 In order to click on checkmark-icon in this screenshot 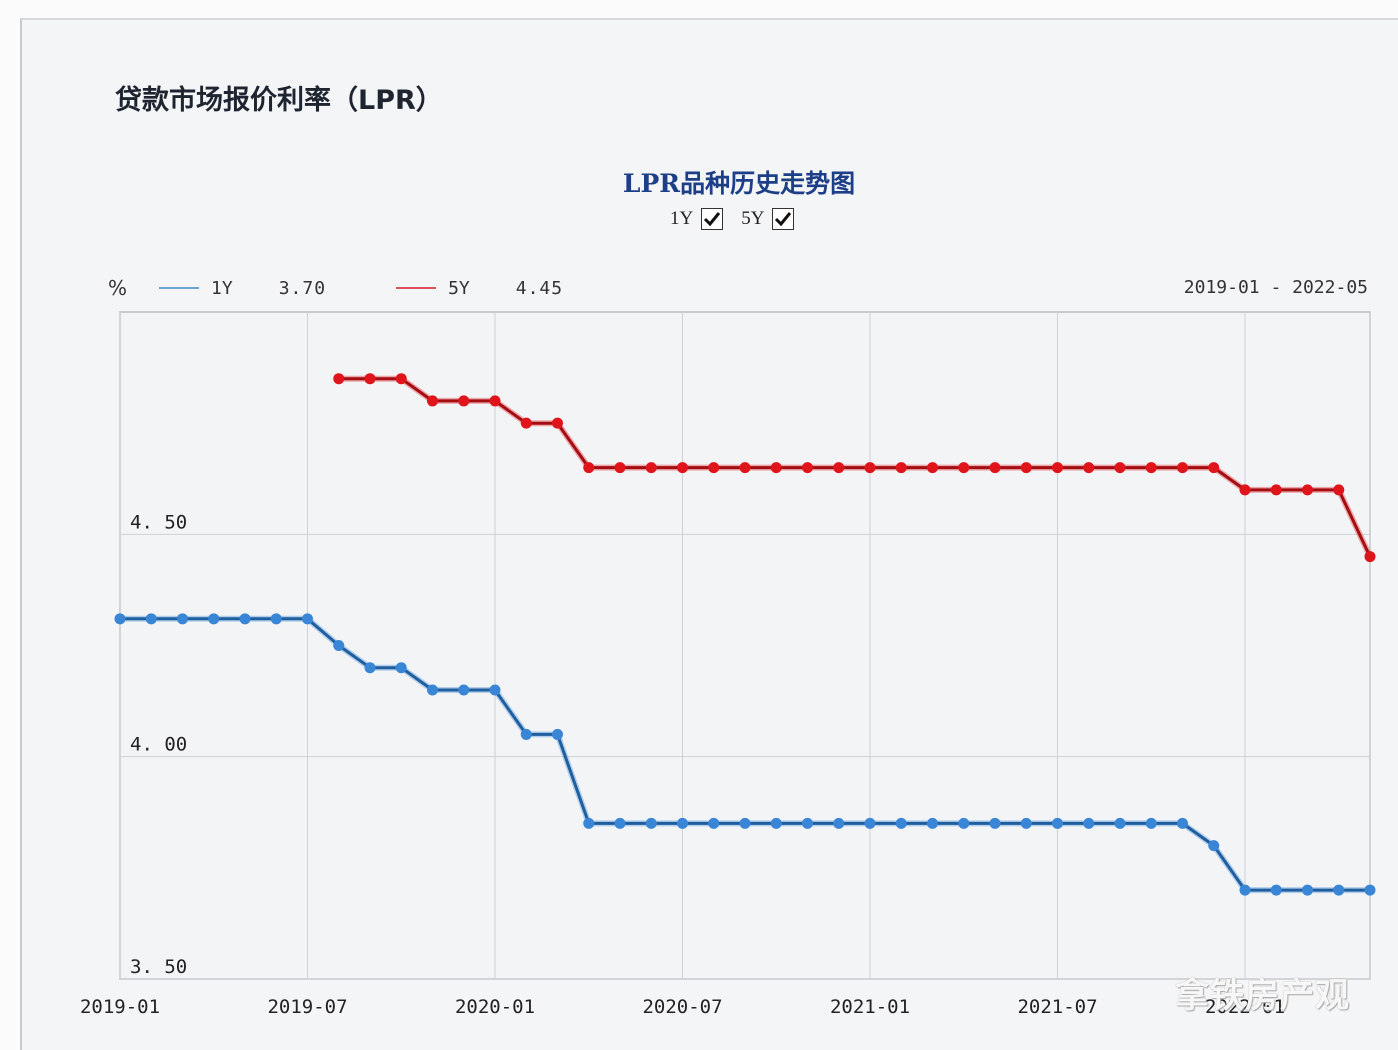, I will do `click(783, 219)`.